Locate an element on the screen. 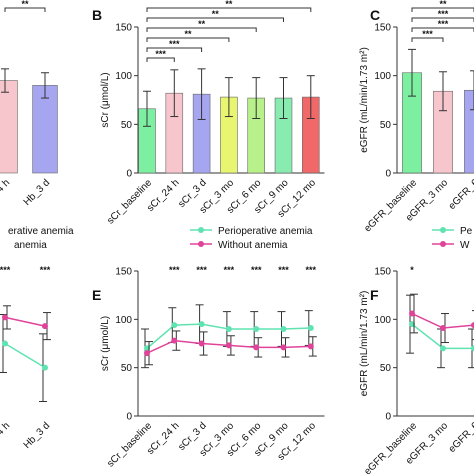  legend-label: anemia is located at coordinates (30, 245).